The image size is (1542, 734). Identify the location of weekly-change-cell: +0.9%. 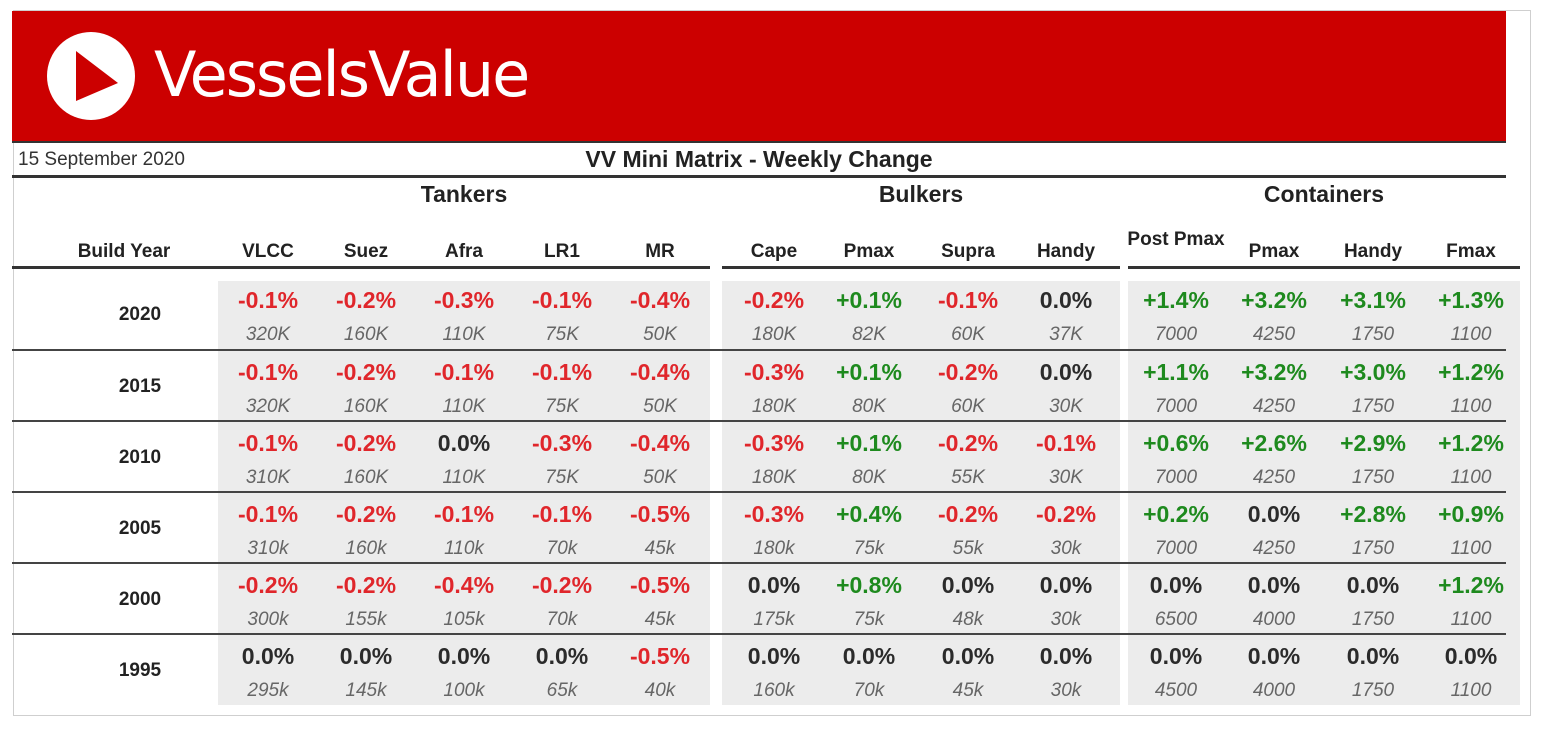
(1471, 514).